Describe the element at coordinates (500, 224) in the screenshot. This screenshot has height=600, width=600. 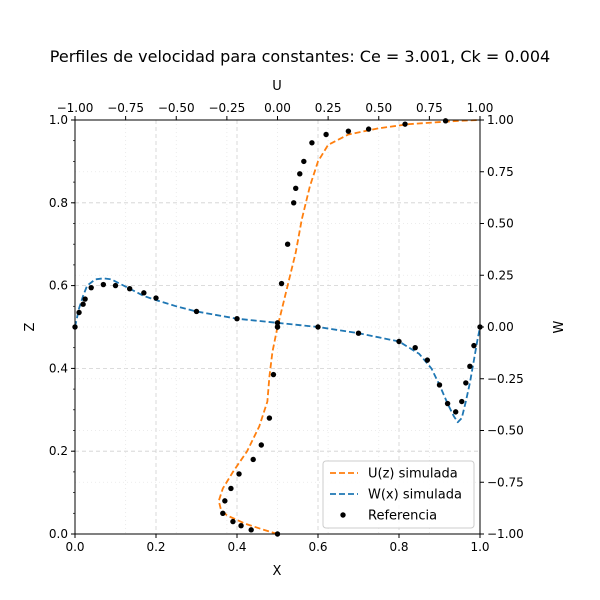
I see `w-tick-label: 0.50` at that location.